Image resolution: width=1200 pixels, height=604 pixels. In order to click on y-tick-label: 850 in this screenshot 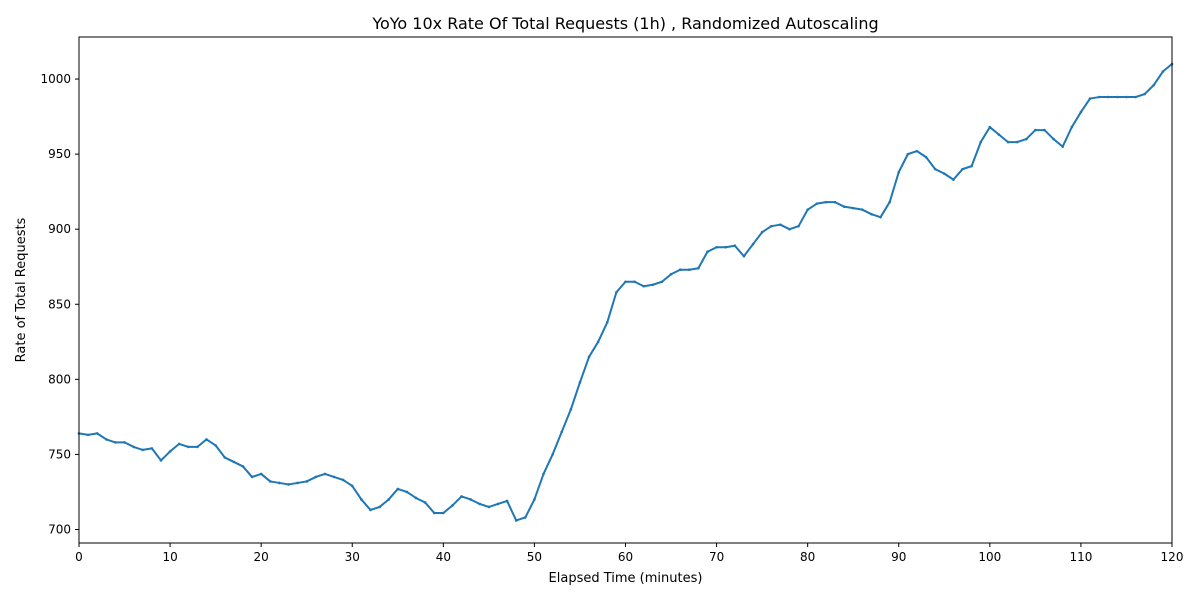, I will do `click(59, 304)`.